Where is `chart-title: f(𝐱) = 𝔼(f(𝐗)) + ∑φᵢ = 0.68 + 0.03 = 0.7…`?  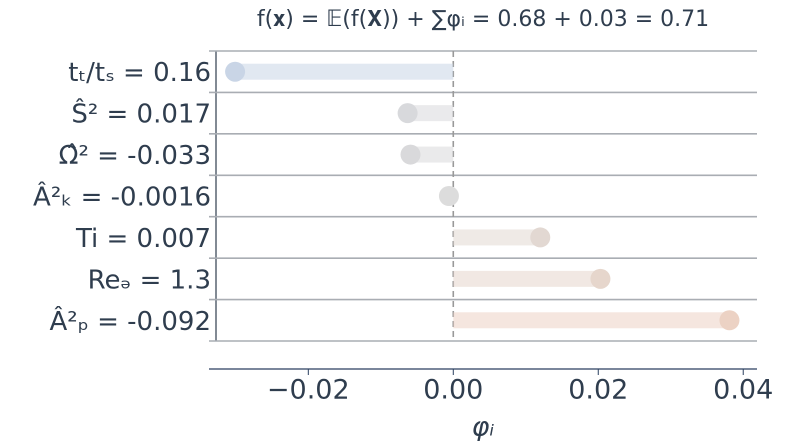
chart-title: f(𝐱) = 𝔼(f(𝐗)) + ∑φᵢ = 0.68 + 0.03 = 0.7… is located at coordinates (483, 19).